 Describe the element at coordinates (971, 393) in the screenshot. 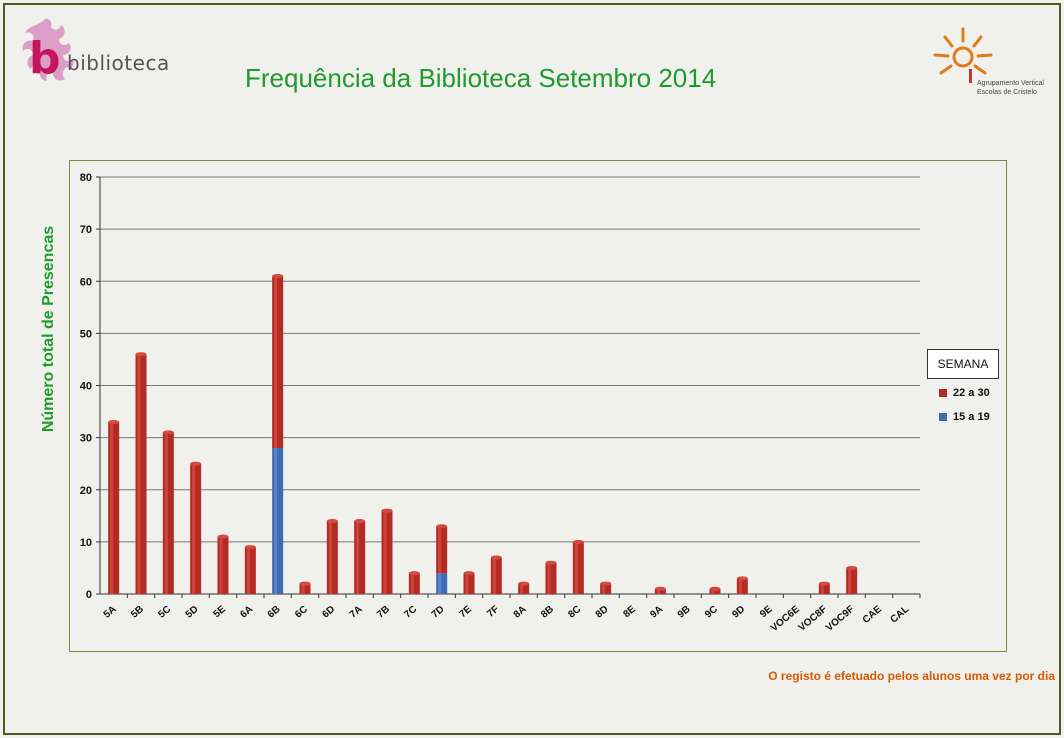

I see `legend-label-22-30: 22 a 30` at that location.